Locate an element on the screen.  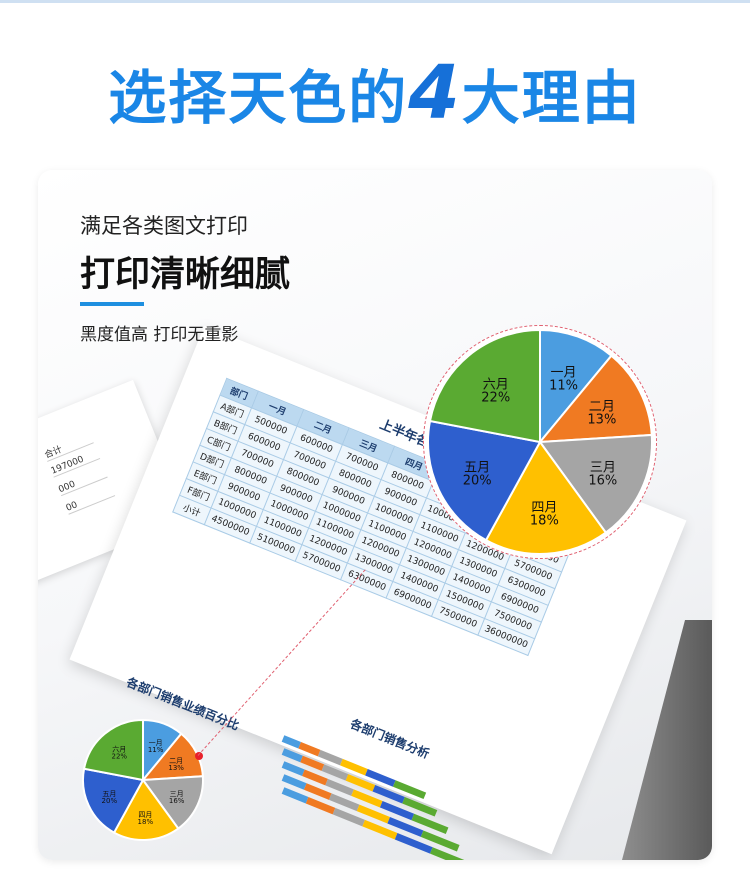
zoom-point-marker is located at coordinates (199, 756).